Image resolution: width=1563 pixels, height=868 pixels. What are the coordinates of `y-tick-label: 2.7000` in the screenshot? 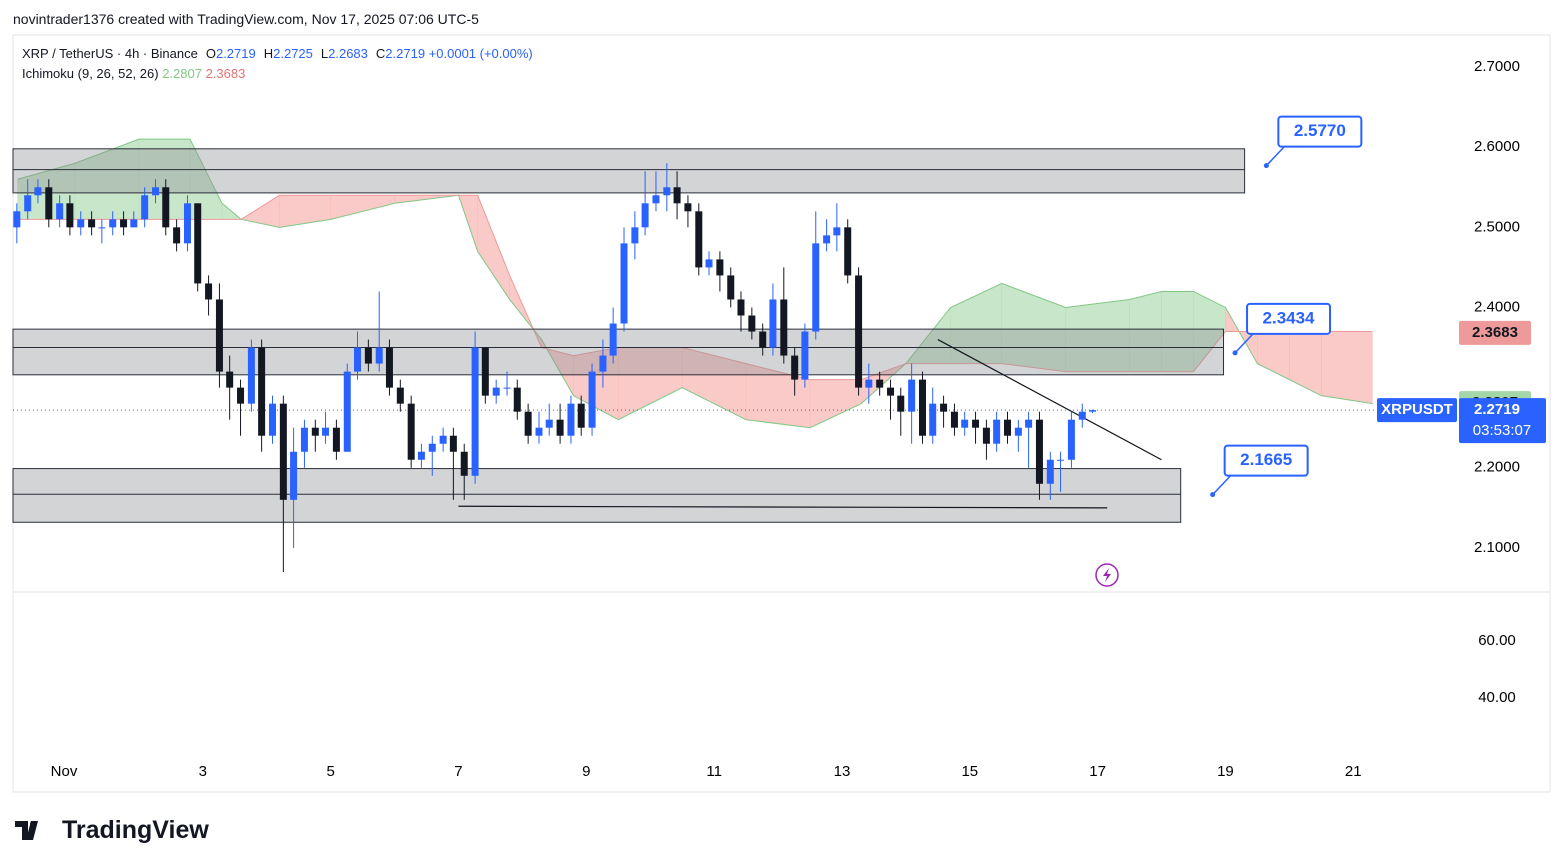 It's located at (1497, 66).